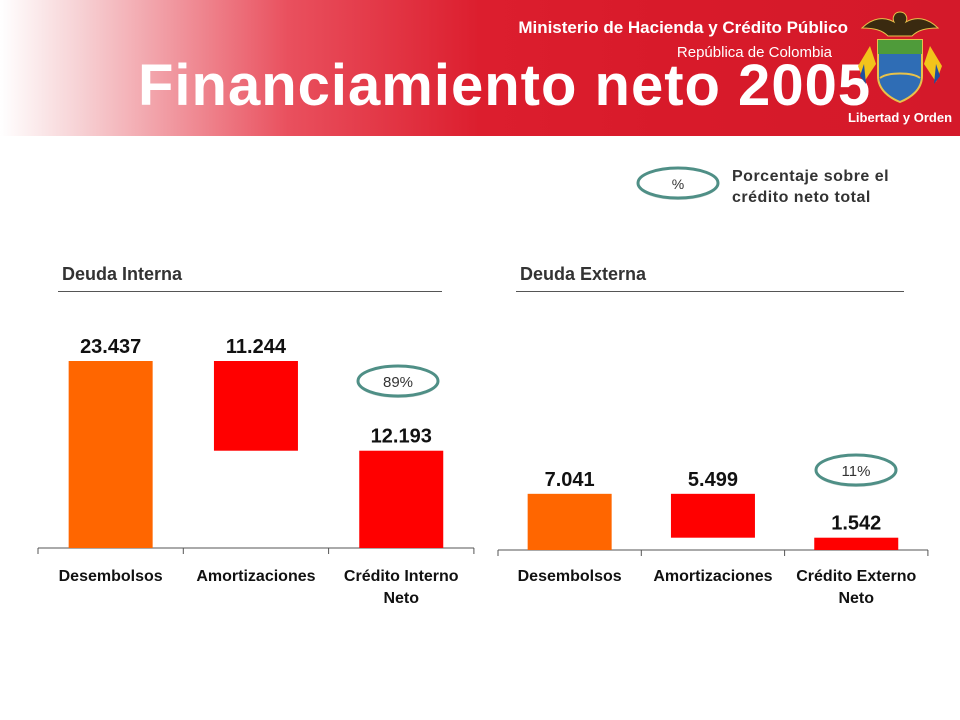  What do you see at coordinates (900, 117) in the screenshot?
I see `emblem-motto: Libertad y Orden` at bounding box center [900, 117].